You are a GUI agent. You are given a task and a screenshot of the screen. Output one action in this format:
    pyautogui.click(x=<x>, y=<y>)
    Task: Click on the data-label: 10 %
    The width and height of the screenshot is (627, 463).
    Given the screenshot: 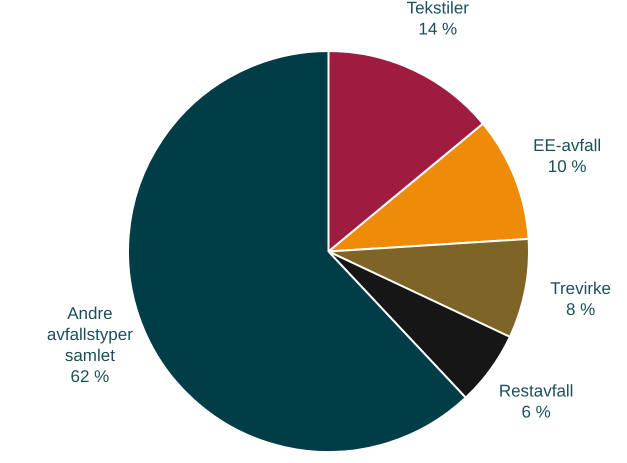 What is the action you would take?
    pyautogui.click(x=567, y=166)
    